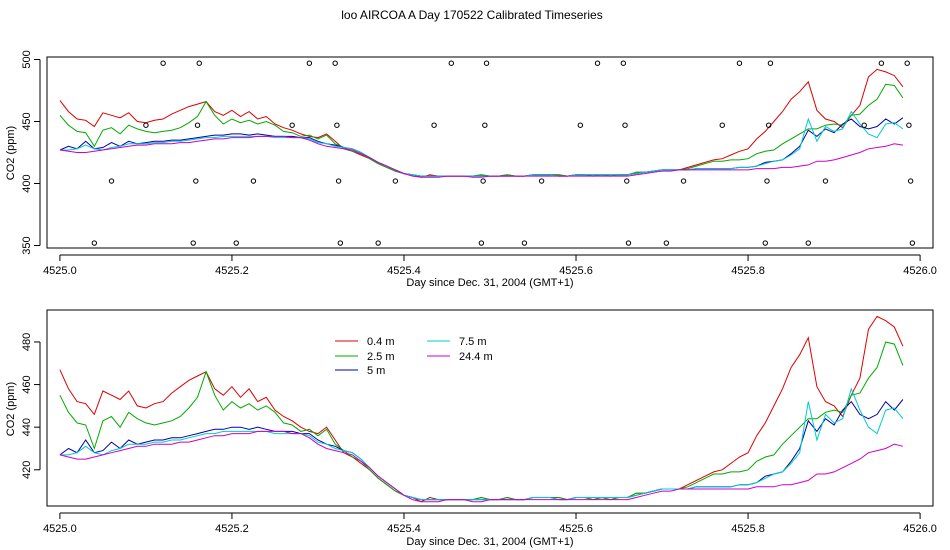  I want to click on bottom-x-tick-label: 4525.2, so click(232, 529).